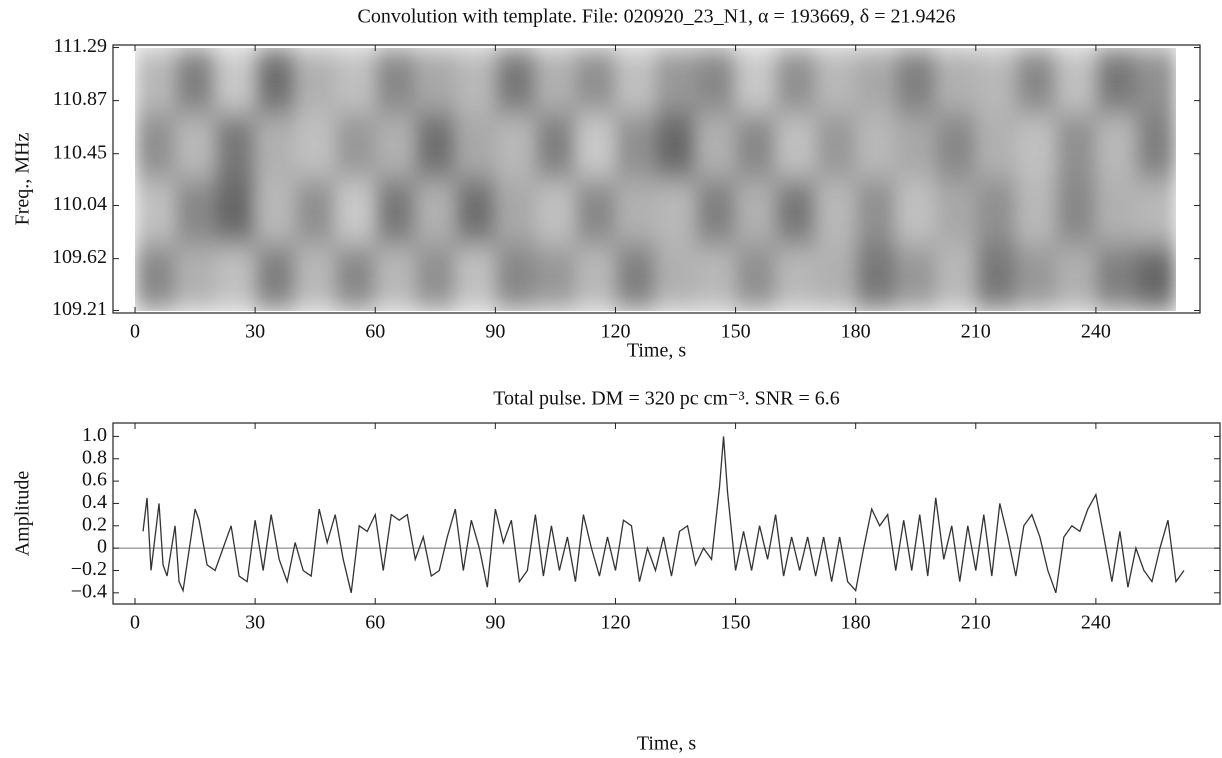  Describe the element at coordinates (94, 480) in the screenshot. I see `y-tick-label: 0.6` at that location.